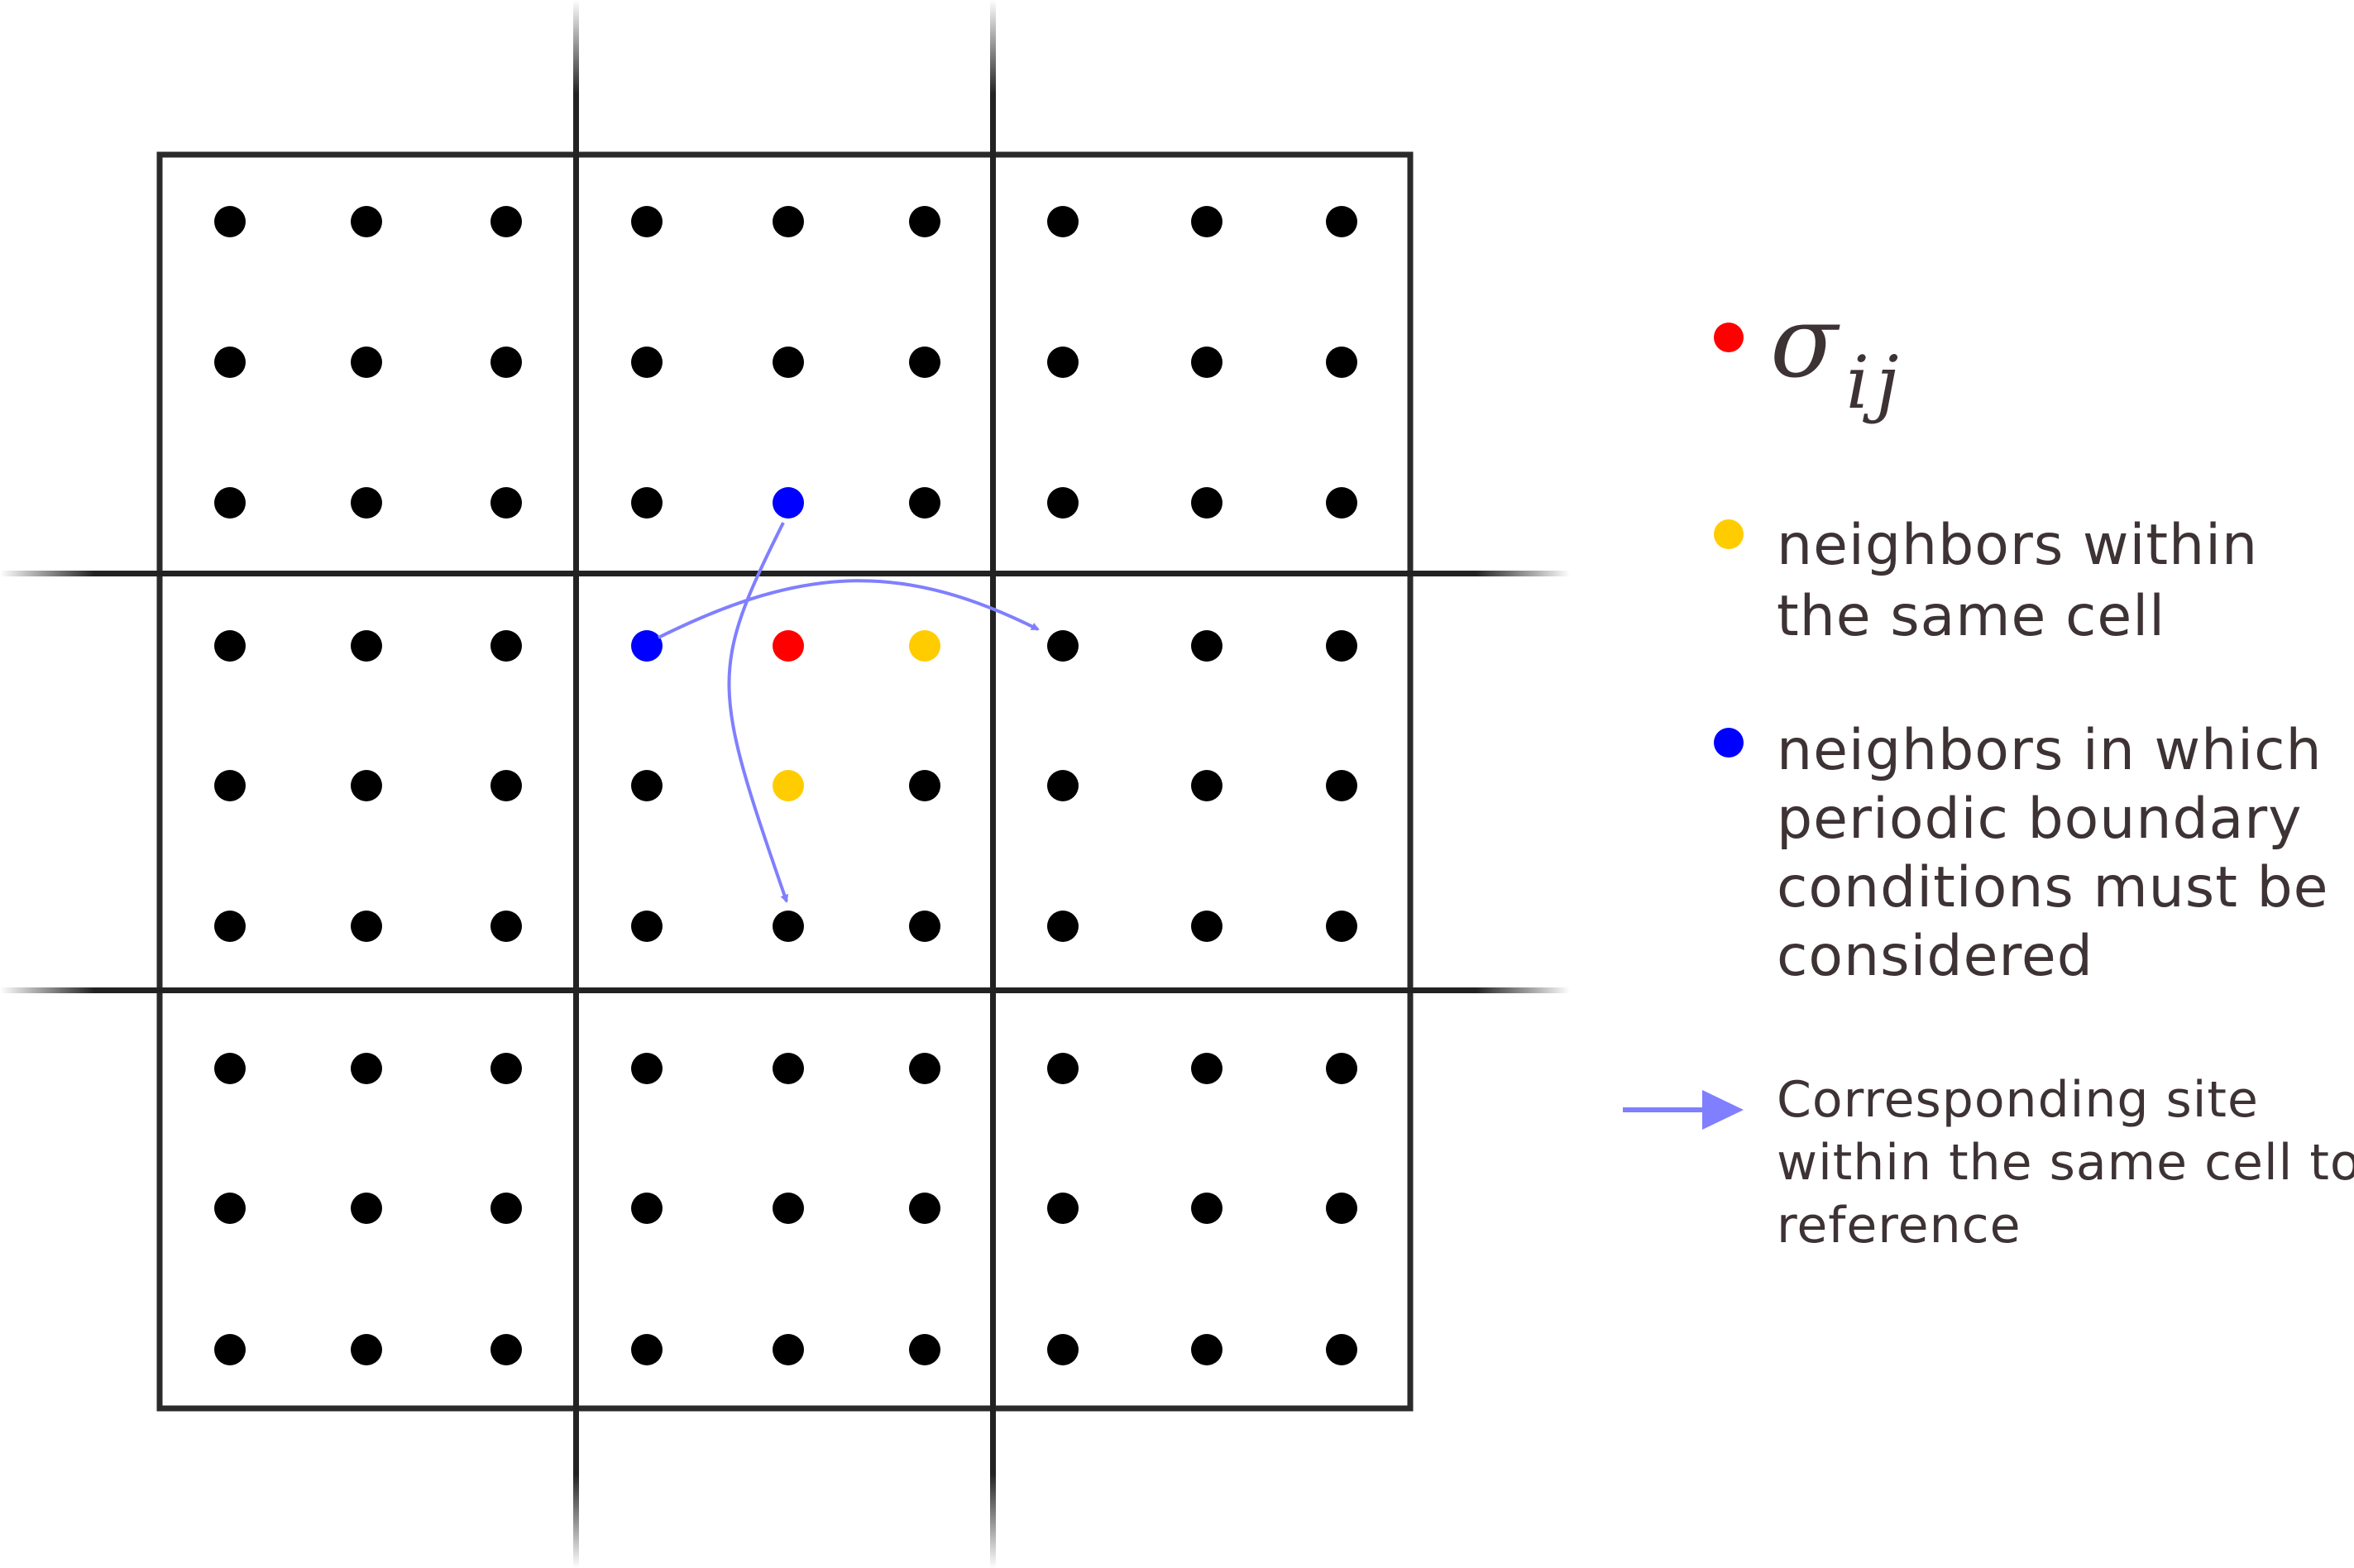 The image size is (2354, 1568). What do you see at coordinates (1683, 1110) in the screenshot?
I see `arrow-legend-icon` at bounding box center [1683, 1110].